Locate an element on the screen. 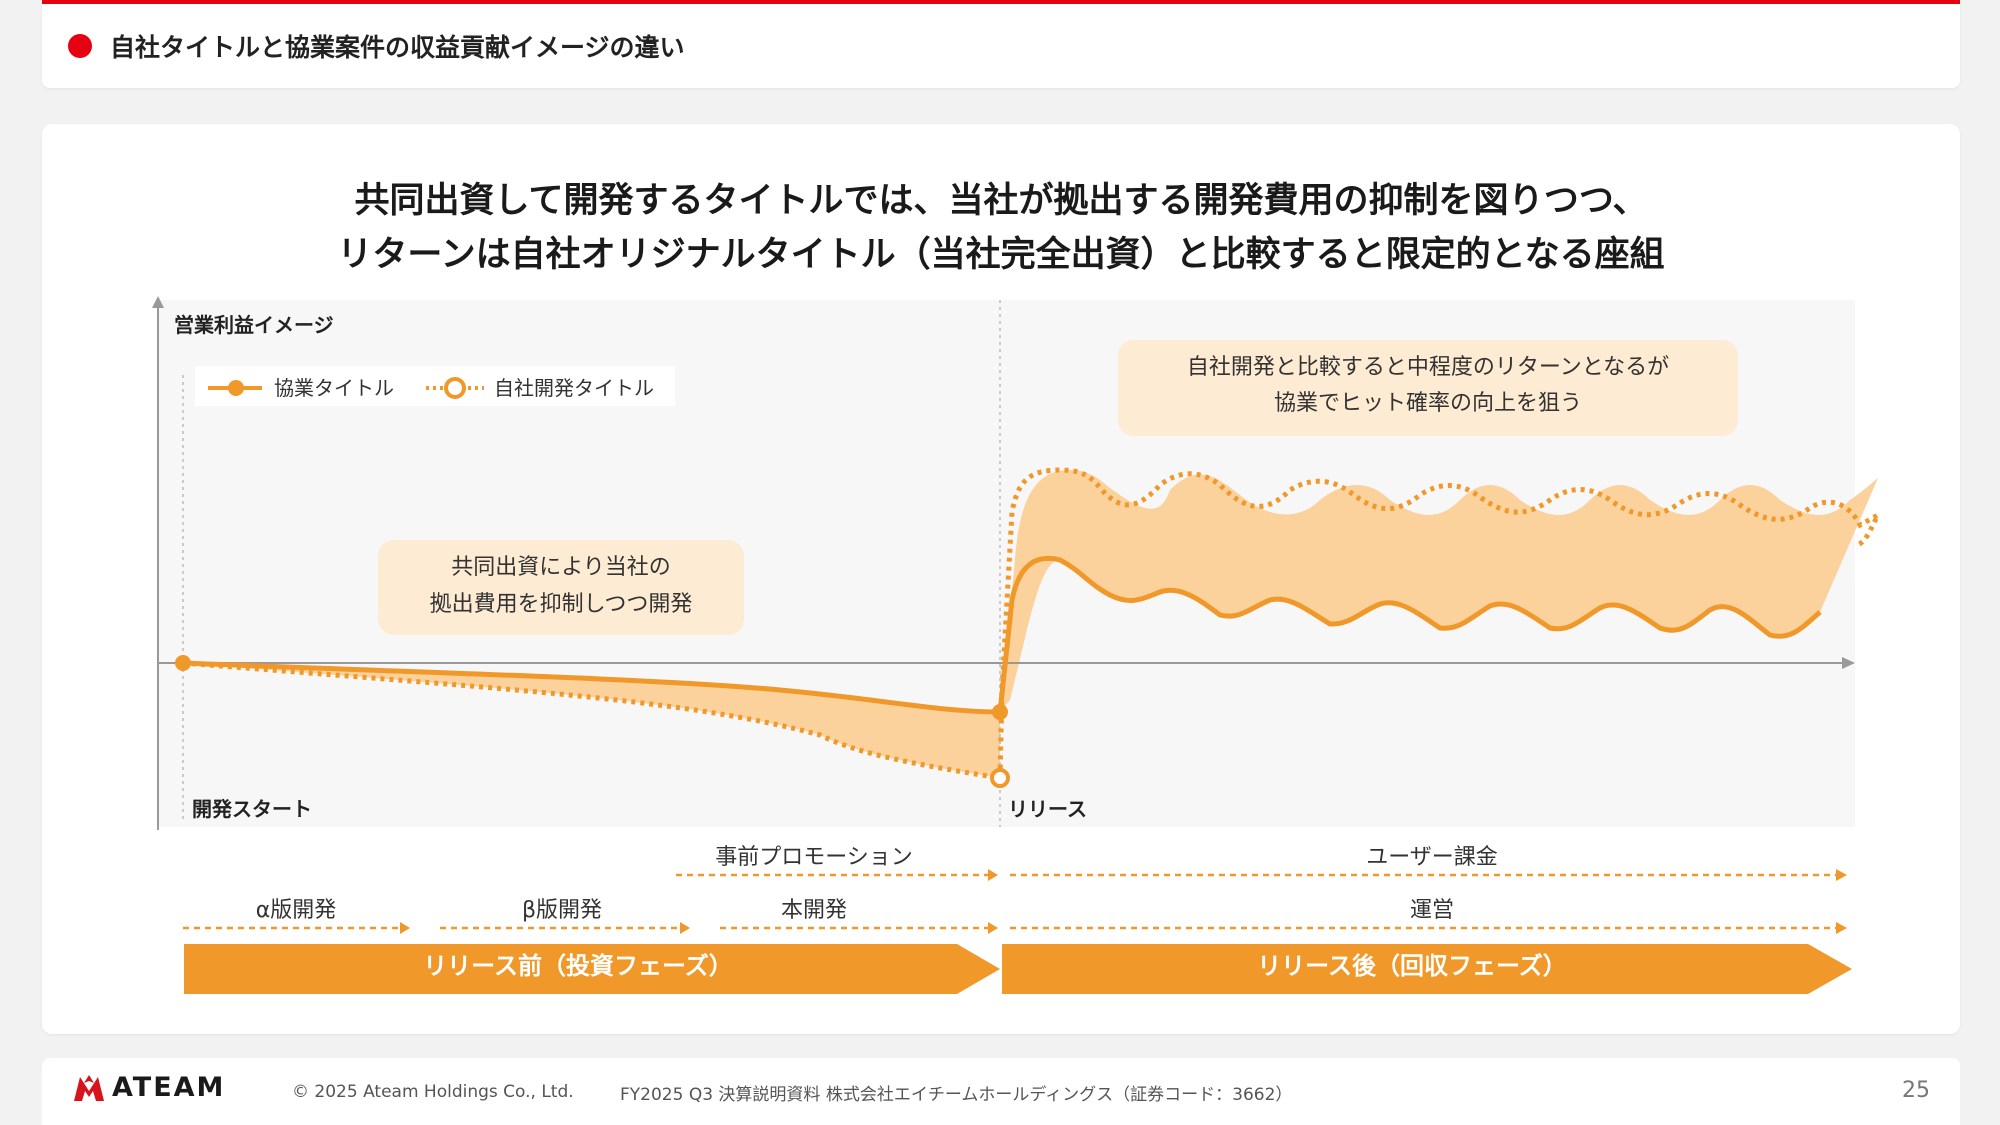 The image size is (2000, 1125). callout-post-line-1: 自社開発と比較すると中程度のリターンとなるが is located at coordinates (1428, 367).